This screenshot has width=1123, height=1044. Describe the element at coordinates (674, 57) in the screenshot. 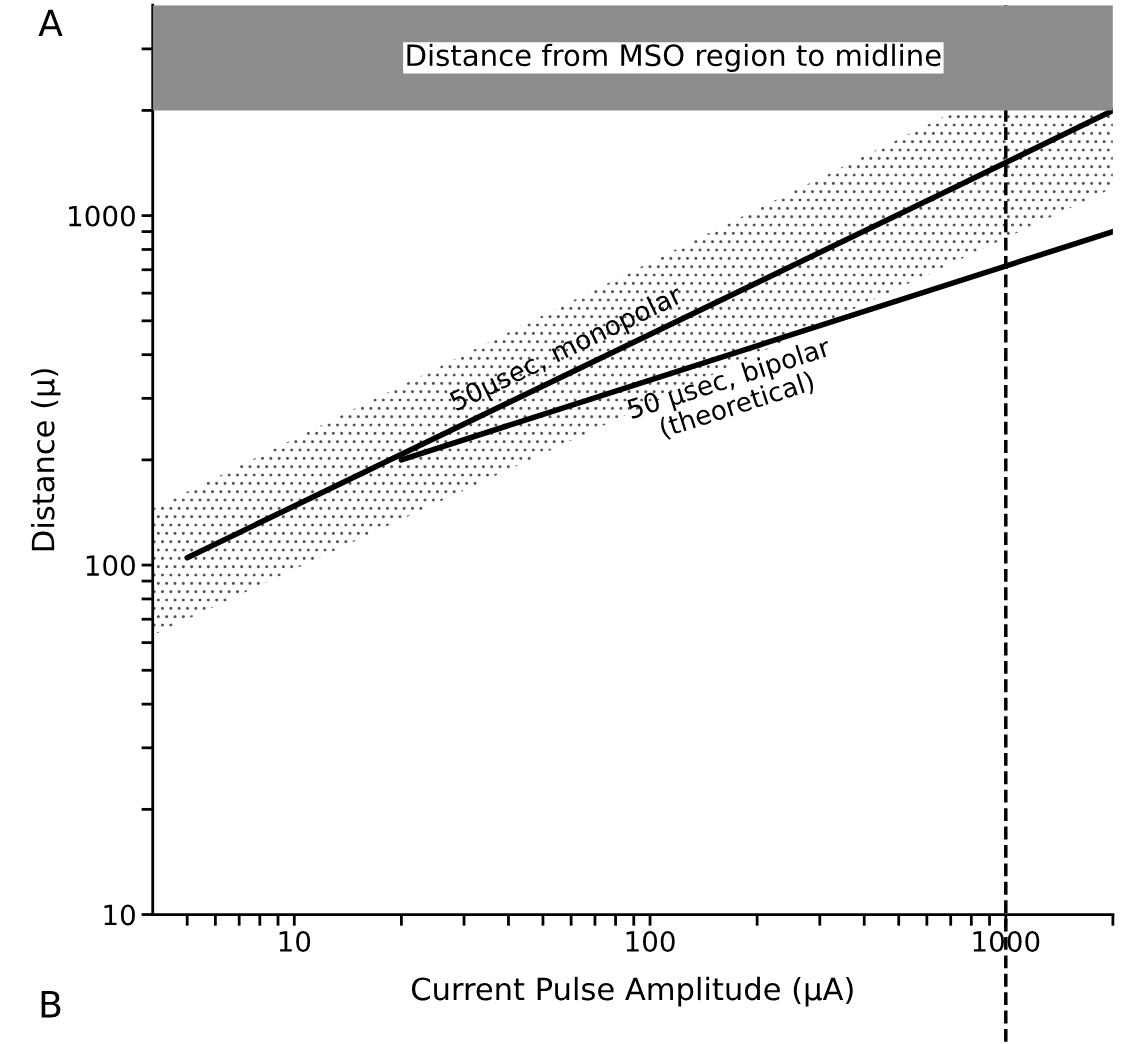

I see `band-label: Distance from MSO region to midline` at that location.